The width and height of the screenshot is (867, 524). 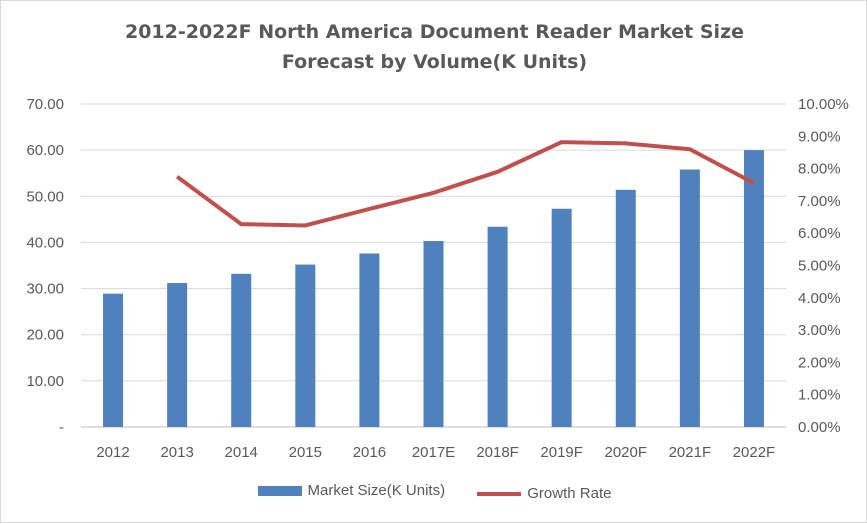 What do you see at coordinates (45, 381) in the screenshot?
I see `left-tick-label: 10.00` at bounding box center [45, 381].